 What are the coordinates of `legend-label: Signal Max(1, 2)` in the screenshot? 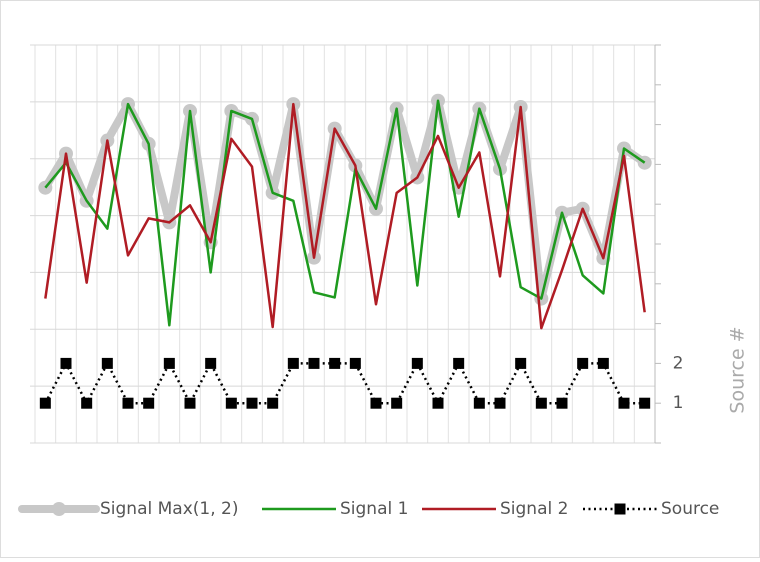 It's located at (169, 509).